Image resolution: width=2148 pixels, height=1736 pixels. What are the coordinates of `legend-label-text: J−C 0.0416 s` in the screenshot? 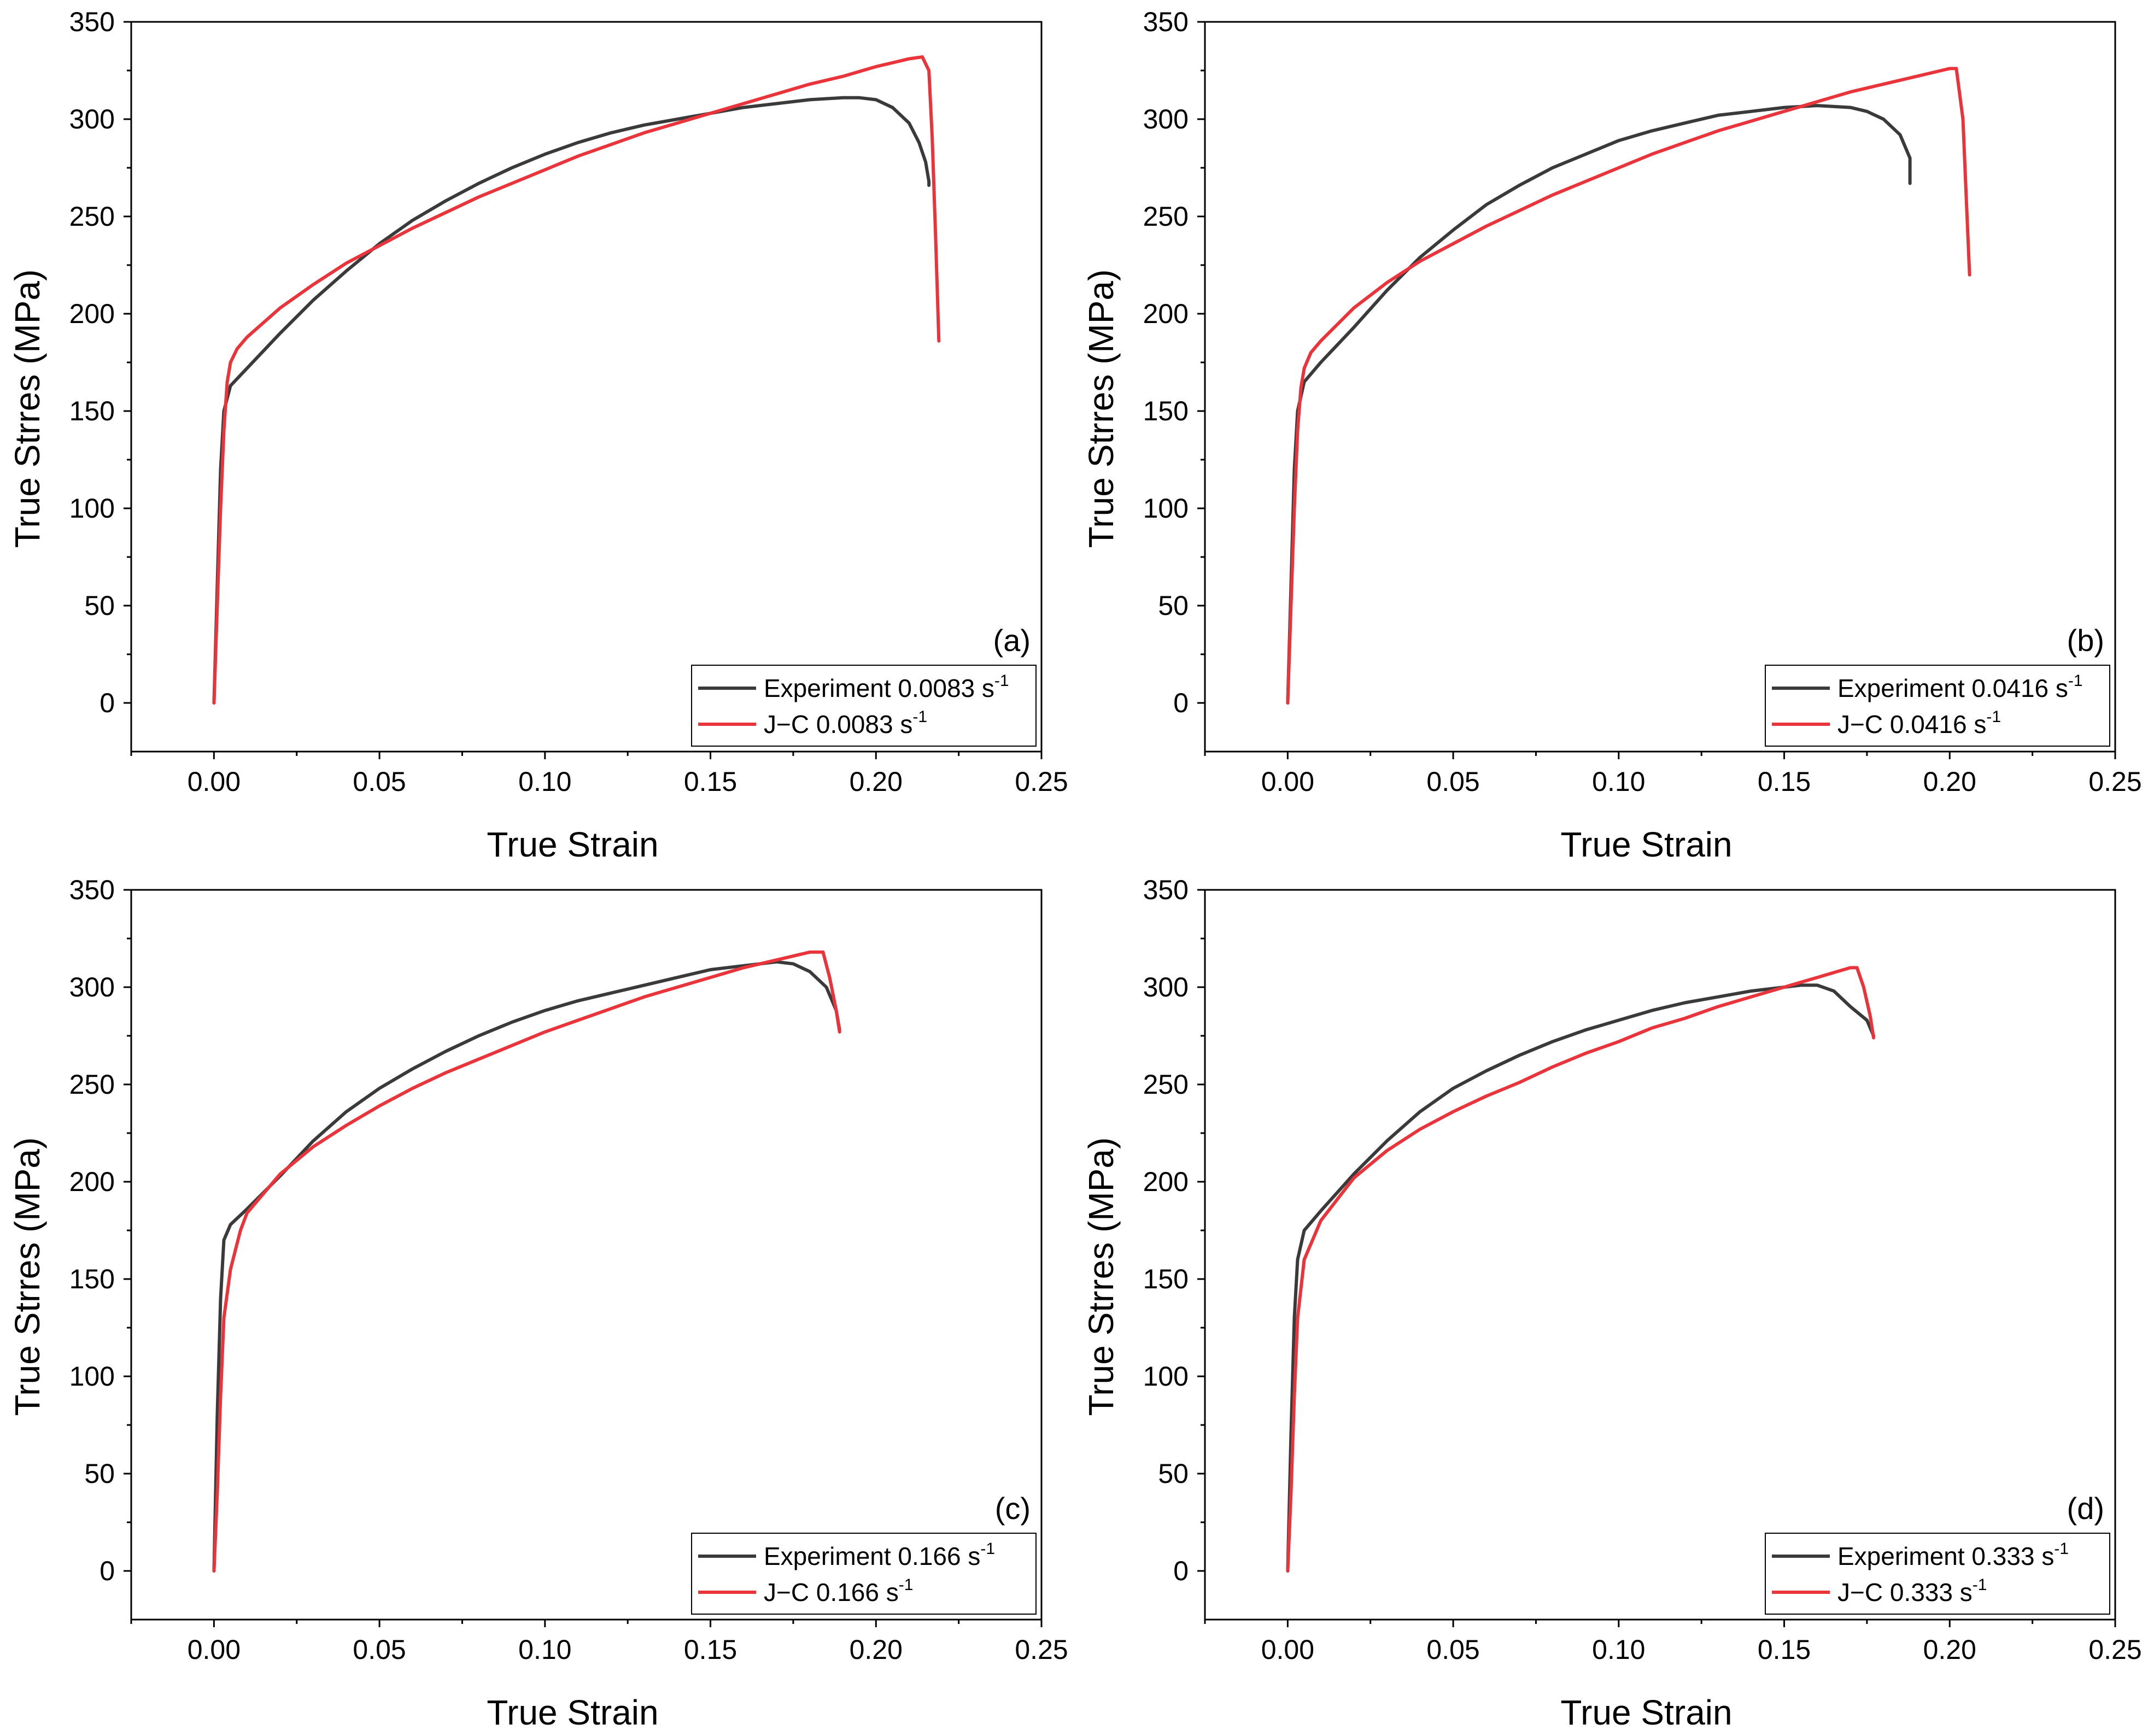 It's located at (1912, 724).